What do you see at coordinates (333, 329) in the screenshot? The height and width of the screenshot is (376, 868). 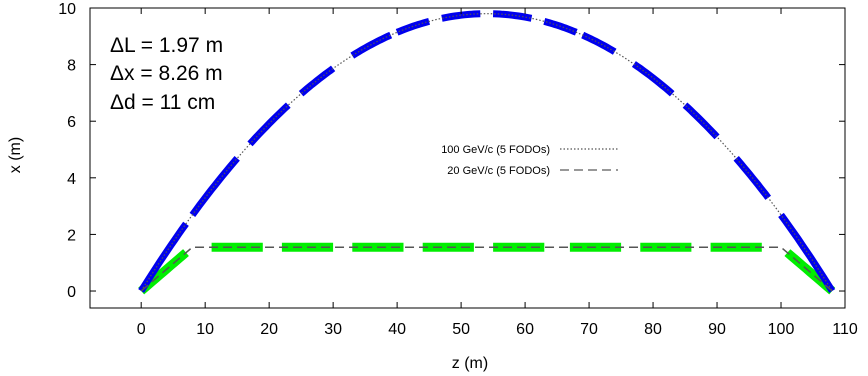 I see `x-tick-label: 30` at bounding box center [333, 329].